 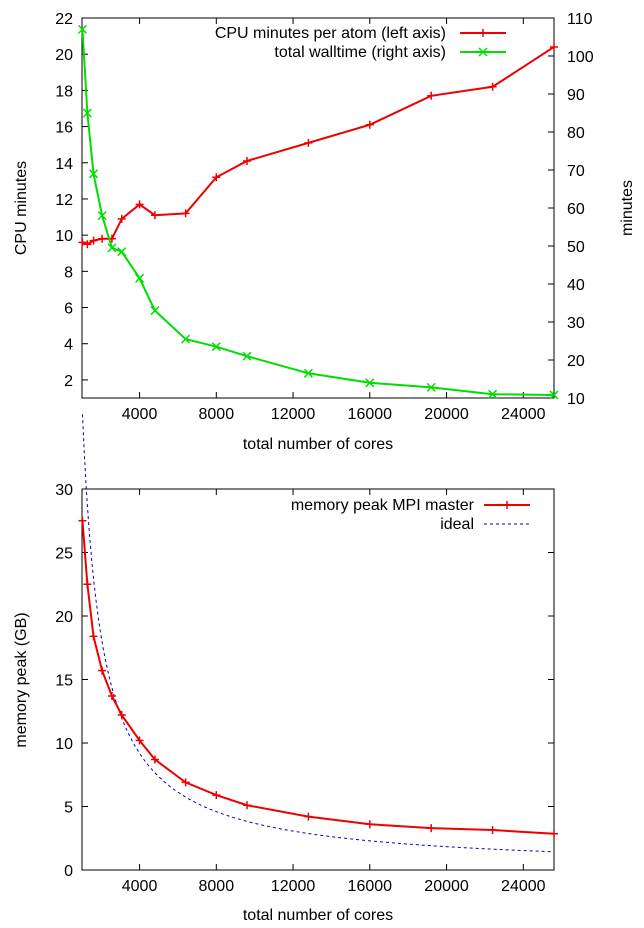 I want to click on y2-tick-label: 10, so click(x=576, y=399).